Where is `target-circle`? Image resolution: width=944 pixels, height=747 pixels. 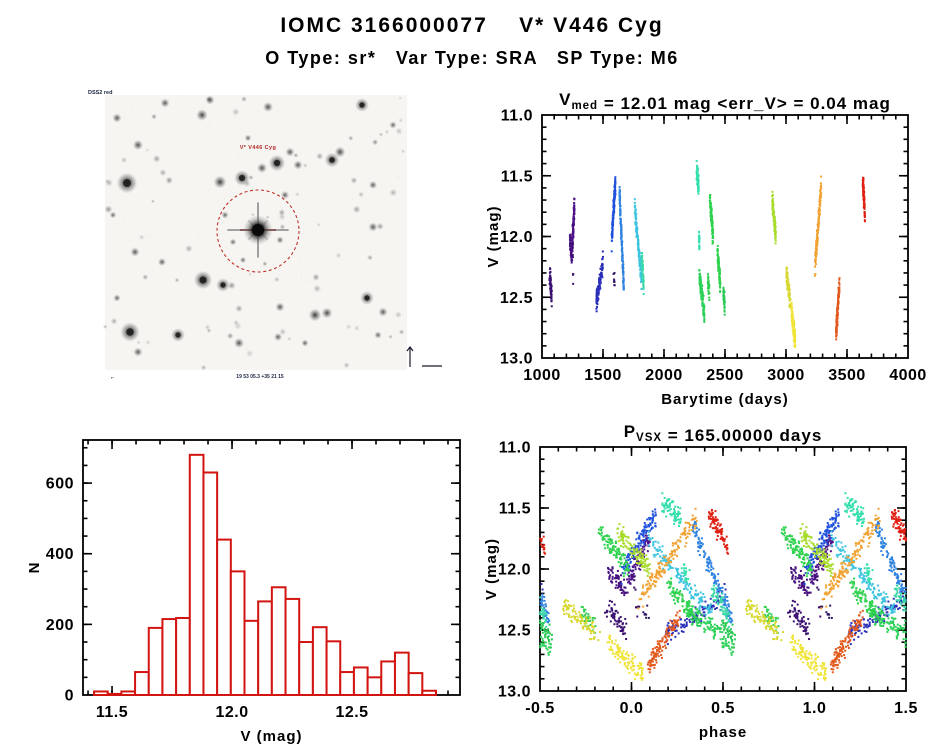 target-circle is located at coordinates (258, 231).